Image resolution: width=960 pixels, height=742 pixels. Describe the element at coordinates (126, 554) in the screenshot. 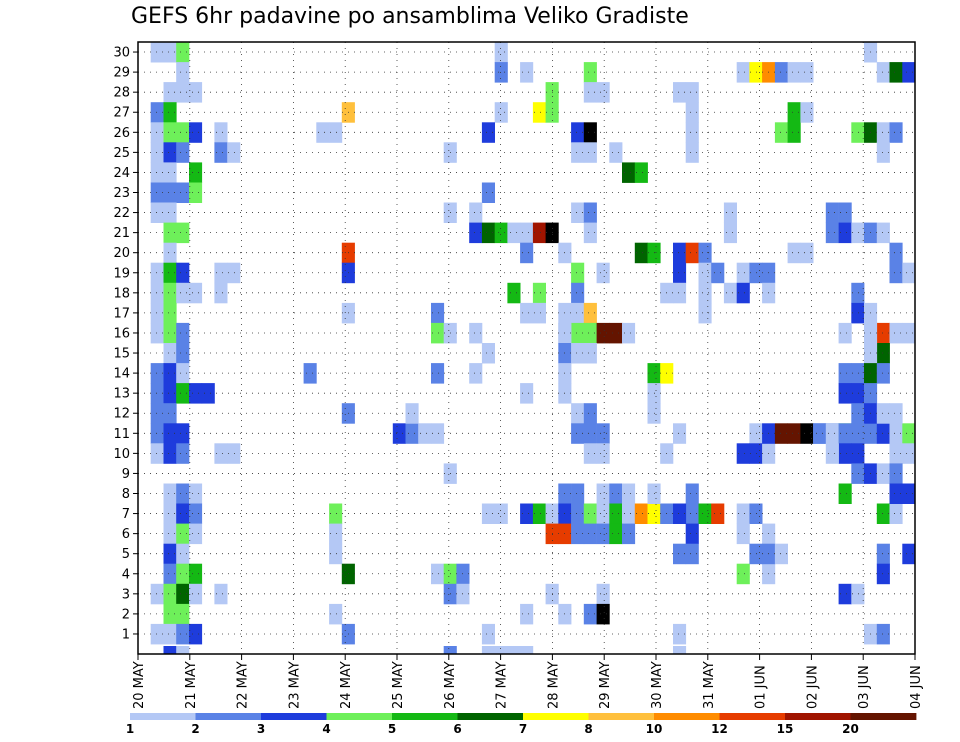

I see `y-tick-label: 5` at that location.